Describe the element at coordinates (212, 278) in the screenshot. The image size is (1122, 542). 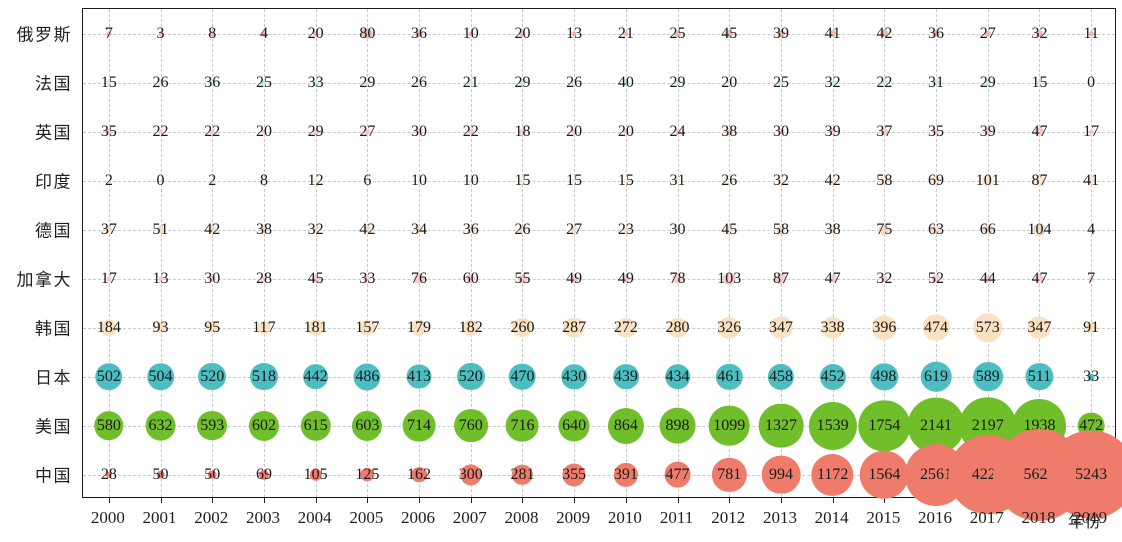
I see `bubble-value-label: 30` at that location.